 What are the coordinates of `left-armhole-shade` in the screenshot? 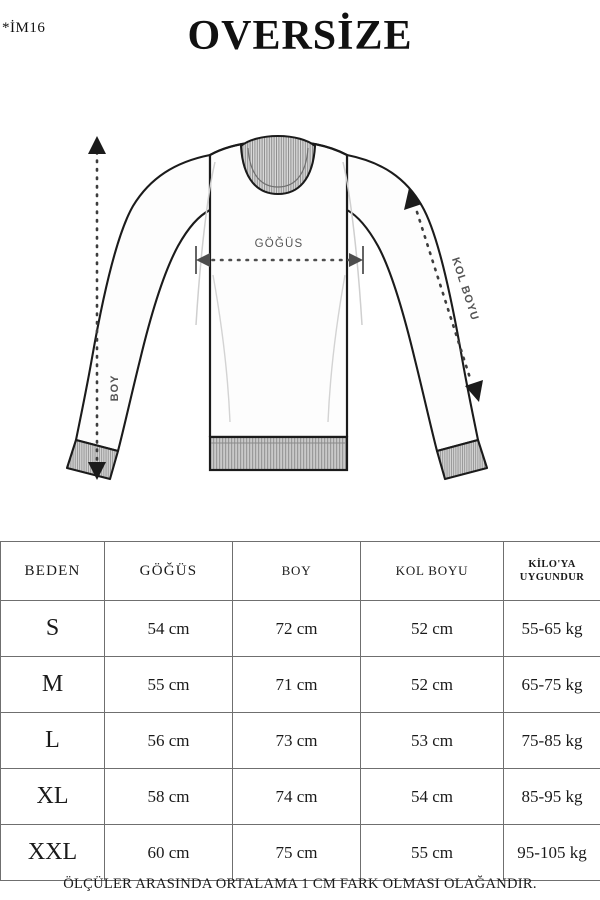 It's located at (205, 243).